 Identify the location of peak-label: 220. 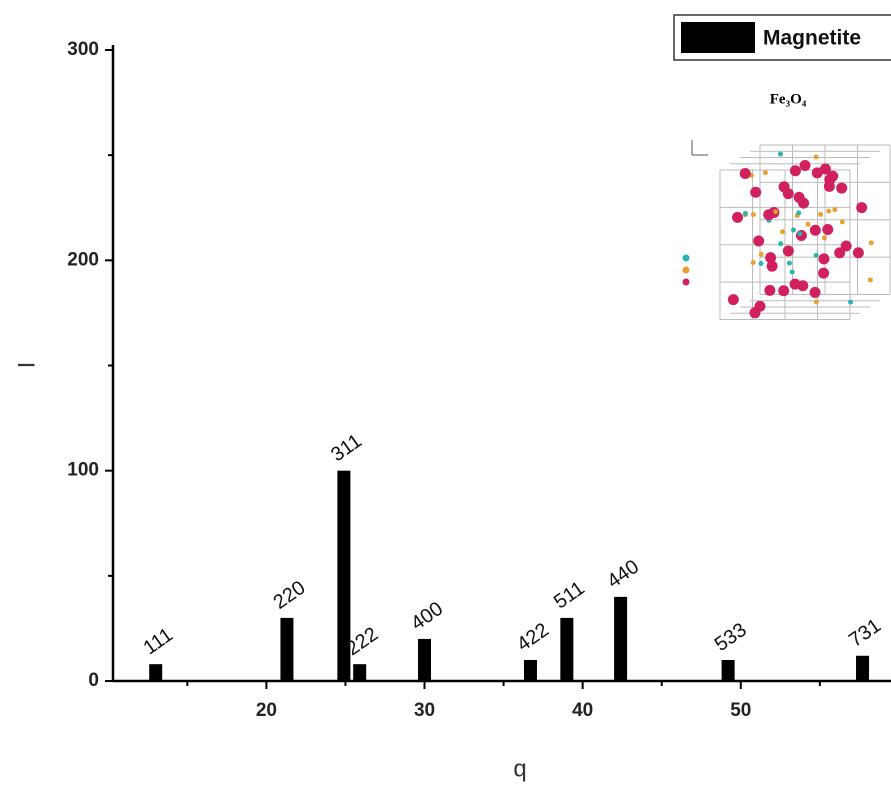
(290, 595).